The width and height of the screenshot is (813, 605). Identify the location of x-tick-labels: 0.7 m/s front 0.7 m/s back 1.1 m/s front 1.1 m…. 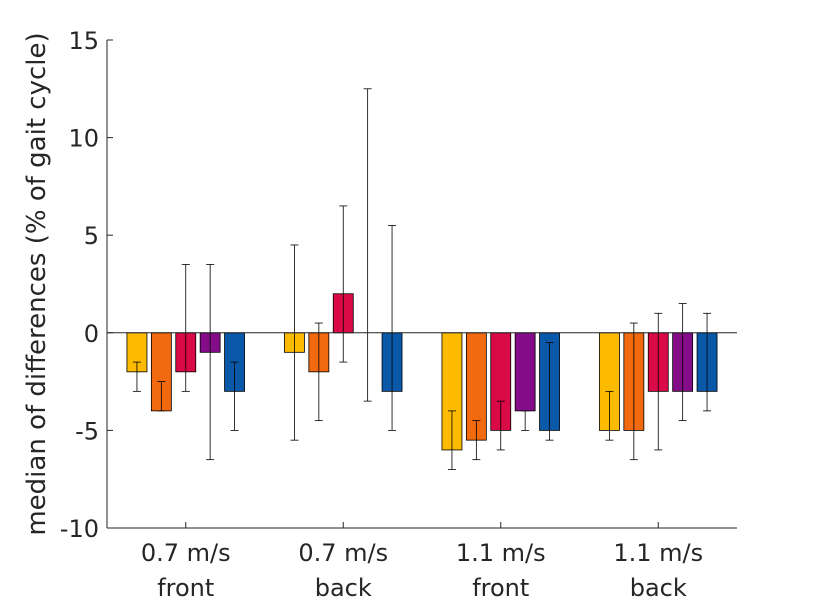
(422, 570).